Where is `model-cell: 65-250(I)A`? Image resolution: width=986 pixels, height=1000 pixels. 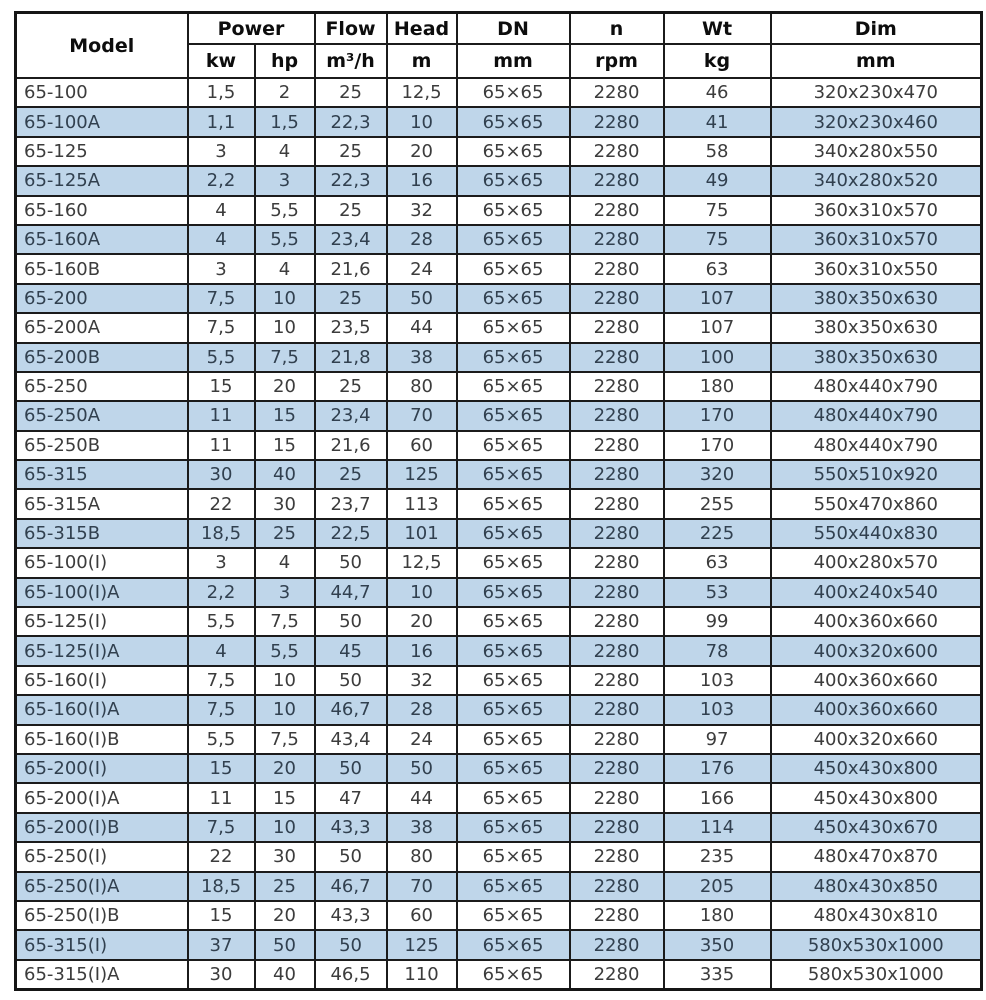
model-cell: 65-250(I)A is located at coordinates (101, 886).